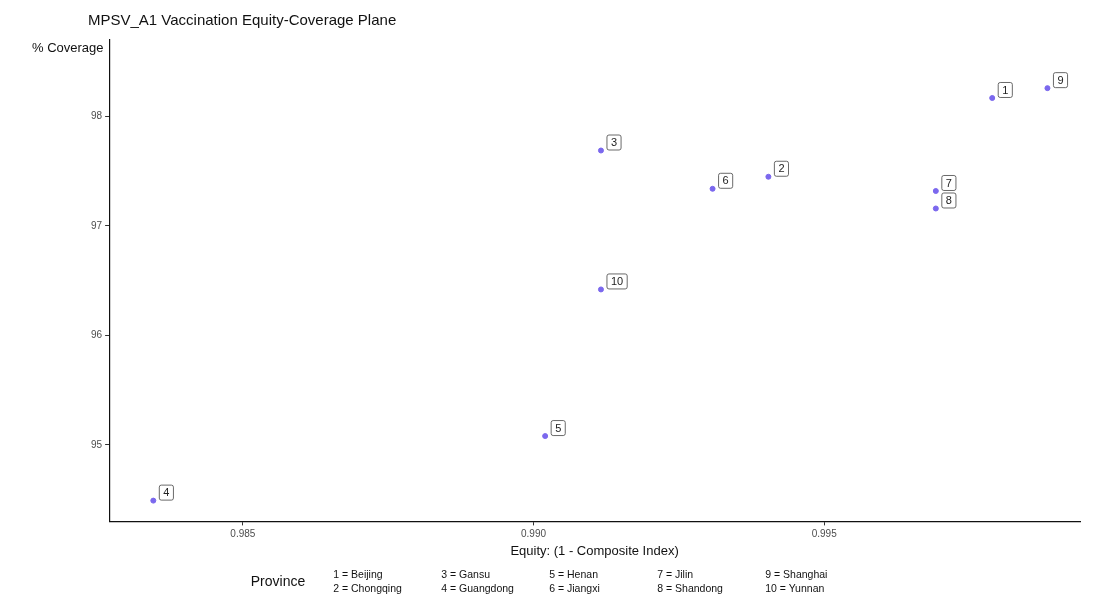  Describe the element at coordinates (97, 444) in the screenshot. I see `y-tick-label: 95` at that location.